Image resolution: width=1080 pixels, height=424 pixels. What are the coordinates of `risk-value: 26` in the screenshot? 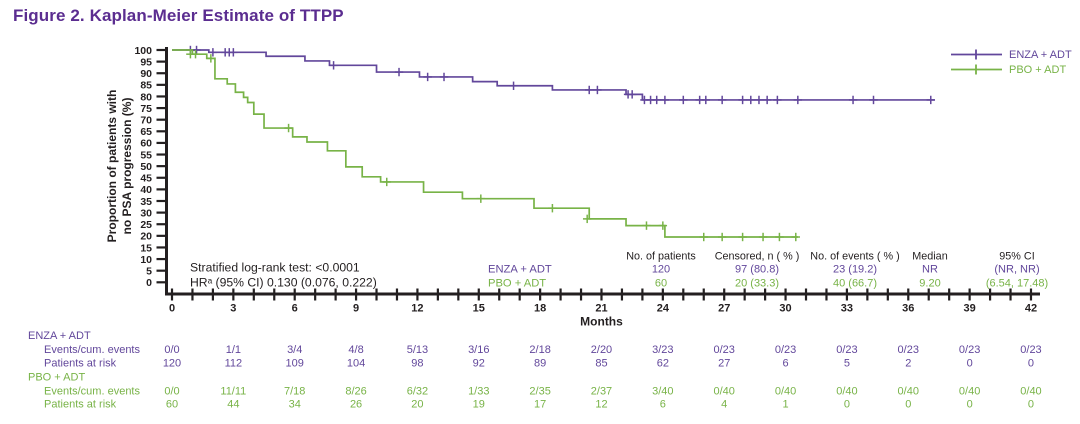 It's located at (356, 405).